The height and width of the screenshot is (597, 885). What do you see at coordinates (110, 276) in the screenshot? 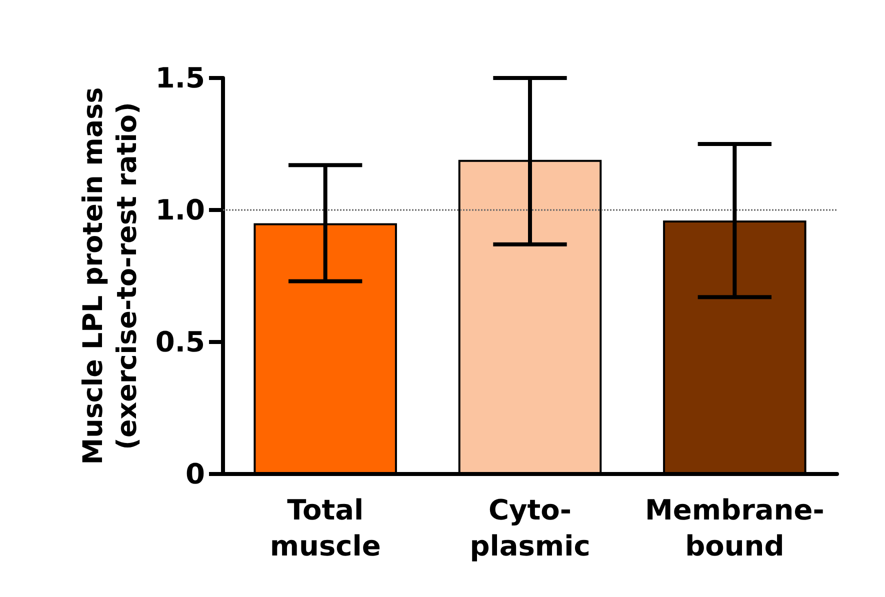
I see `y-axis-title: Muscle LPL protein mass (exercise-to-rest ratio)` at bounding box center [110, 276].